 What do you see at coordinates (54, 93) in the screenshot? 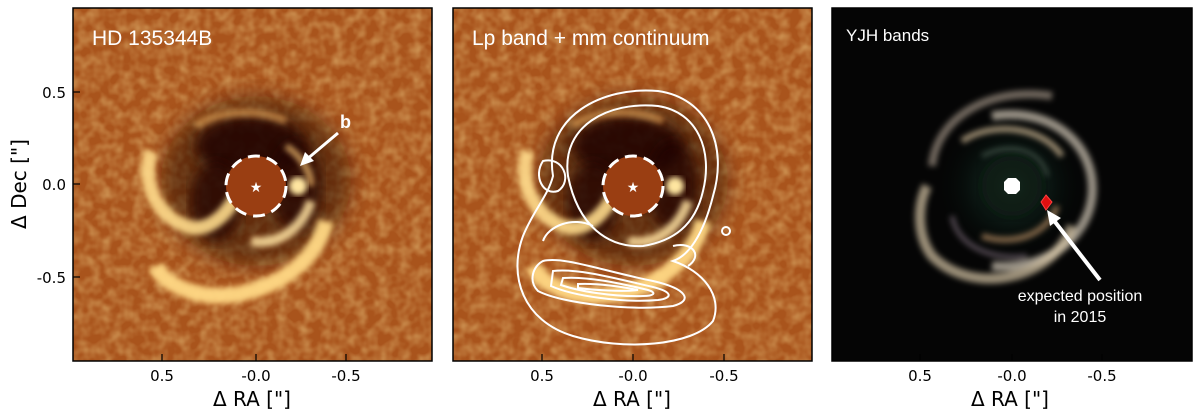
I see `ytick-label: 0.5` at bounding box center [54, 93].